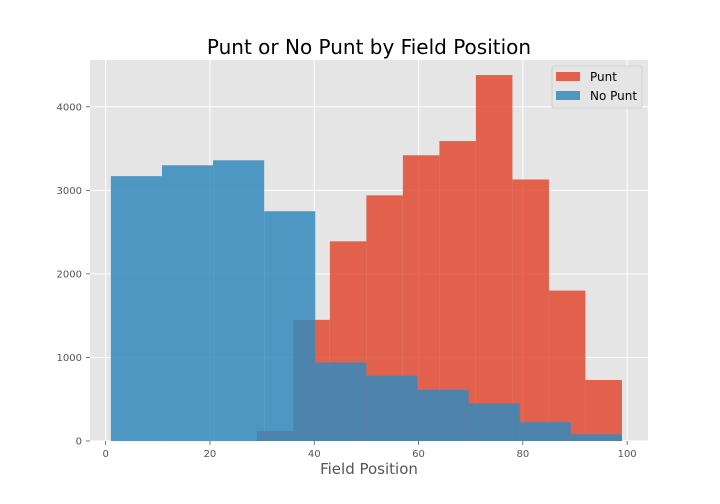 The width and height of the screenshot is (720, 504). Describe the element at coordinates (603, 77) in the screenshot. I see `legend-label-punt: Punt` at that location.